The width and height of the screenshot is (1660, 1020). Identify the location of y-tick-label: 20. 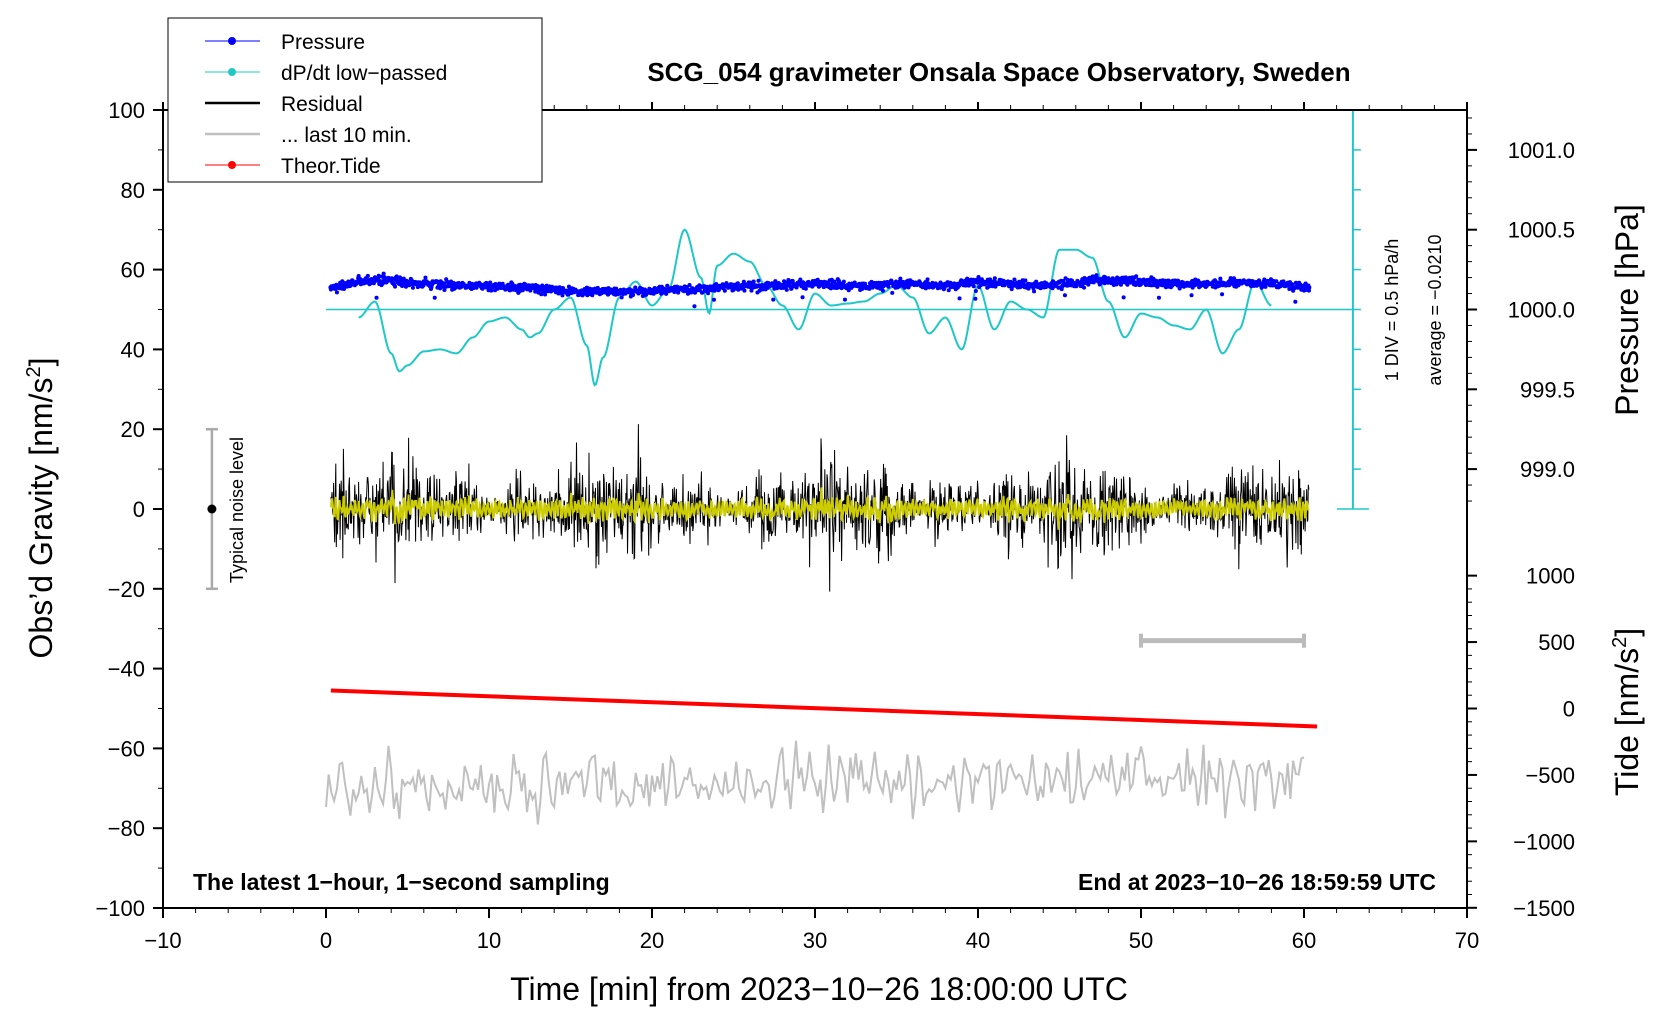
(133, 429).